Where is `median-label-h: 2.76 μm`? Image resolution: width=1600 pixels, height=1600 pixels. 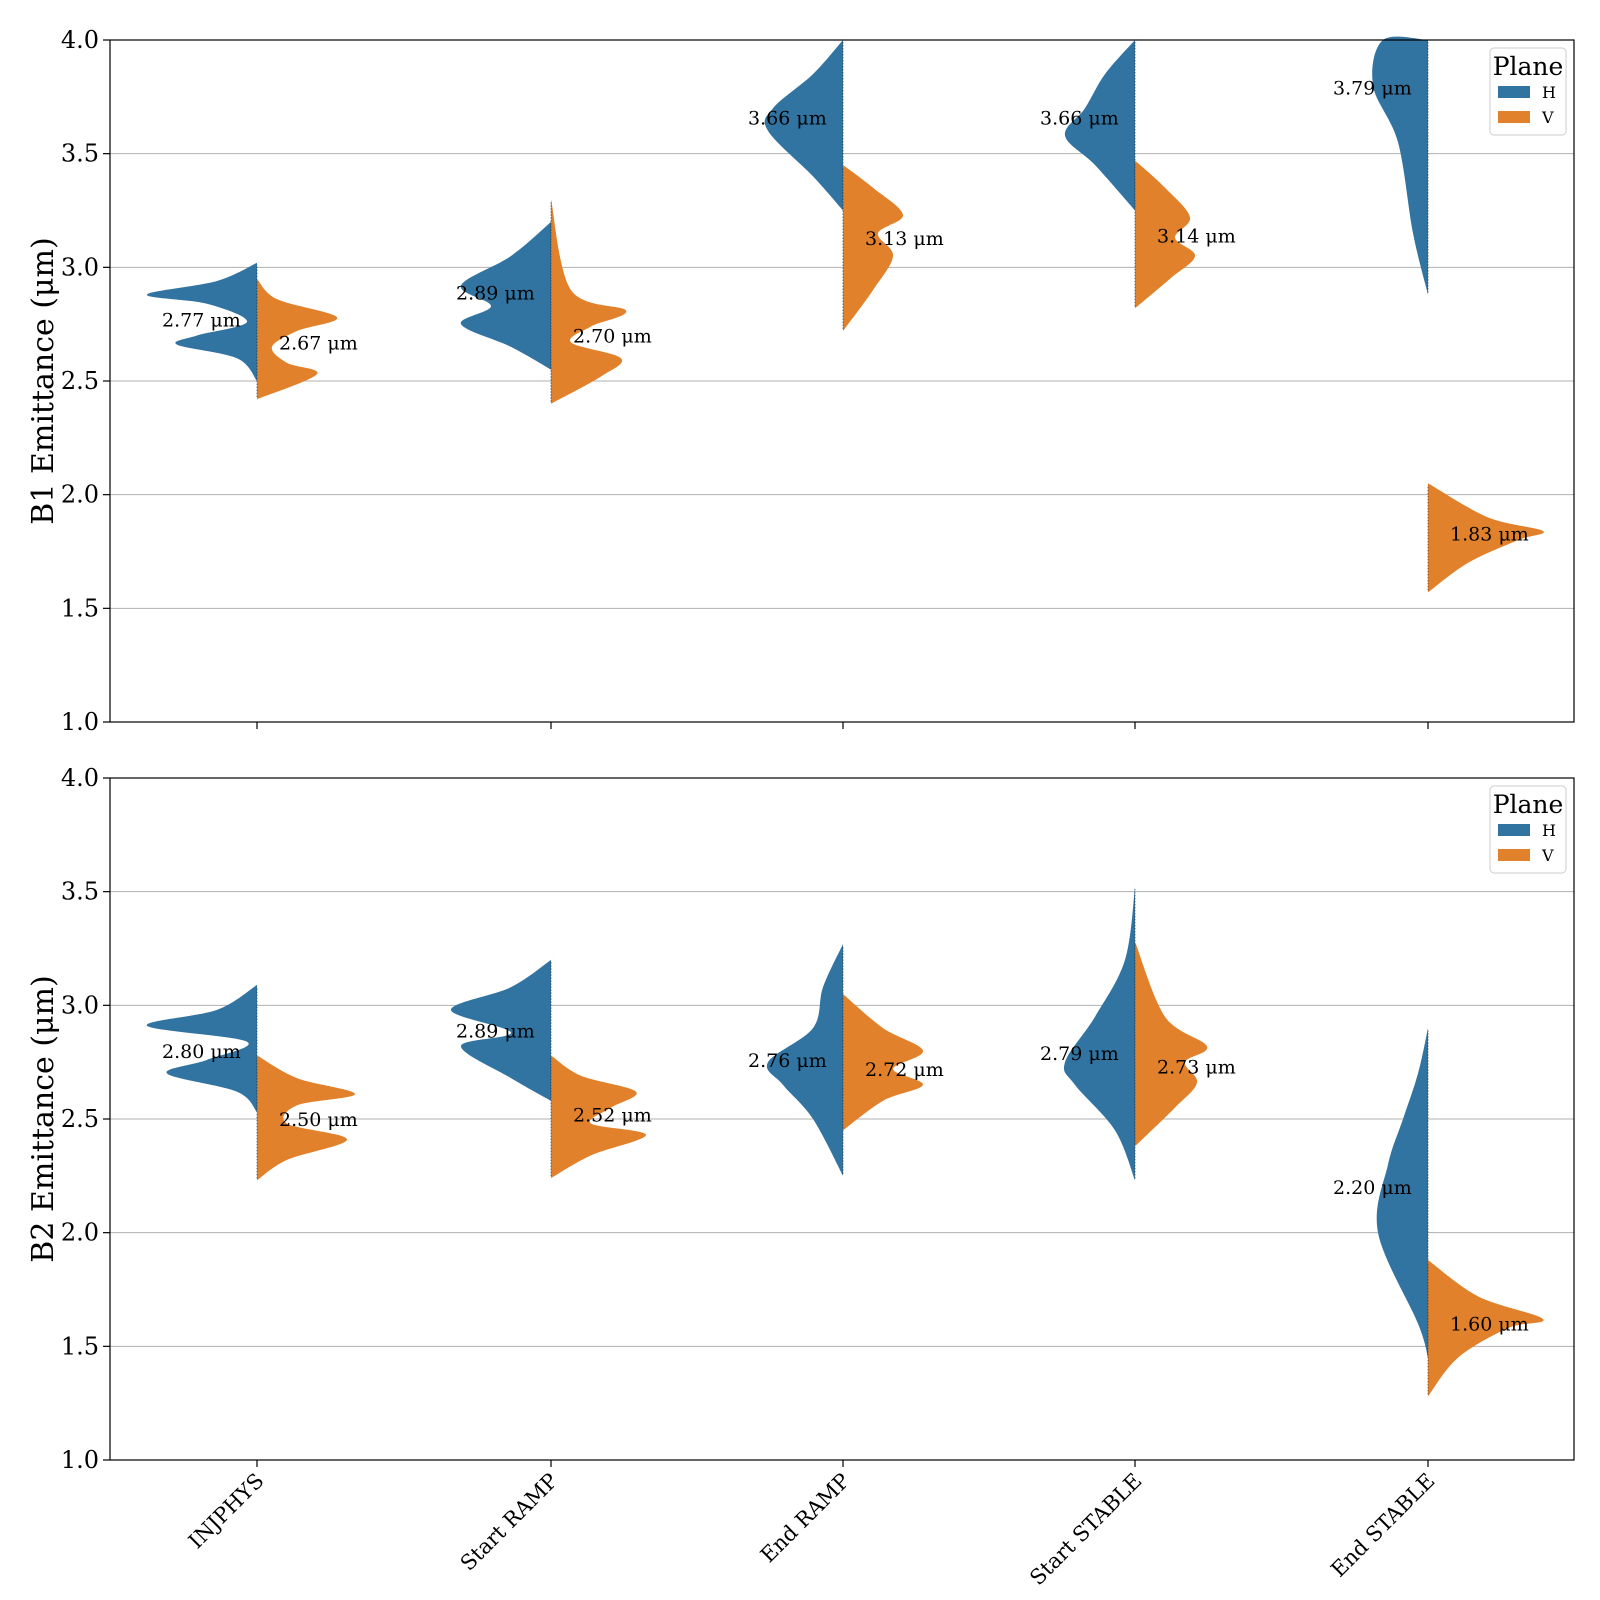
median-label-h: 2.76 μm is located at coordinates (787, 1061).